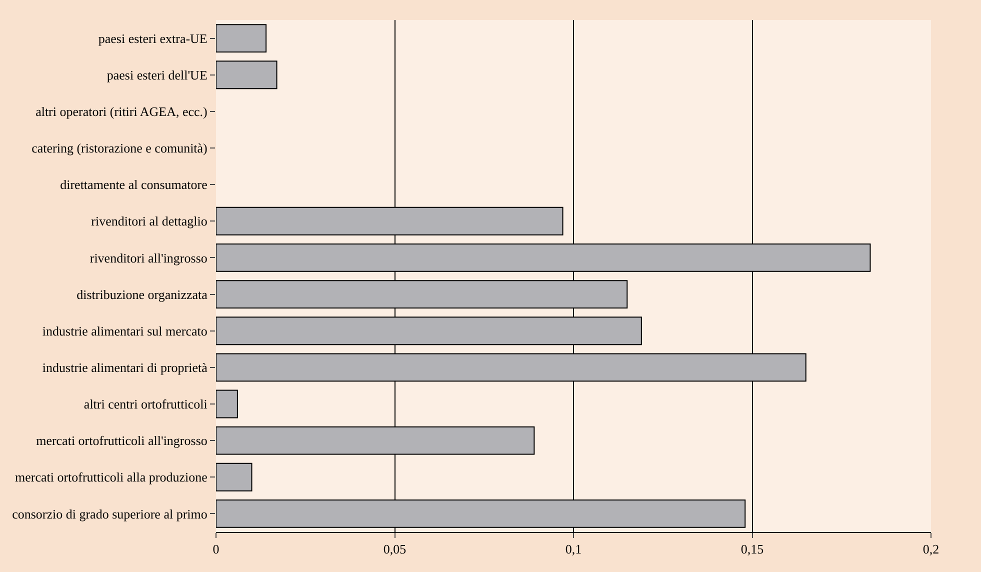  I want to click on y-tick-label: distribuzione organizzata, so click(142, 294).